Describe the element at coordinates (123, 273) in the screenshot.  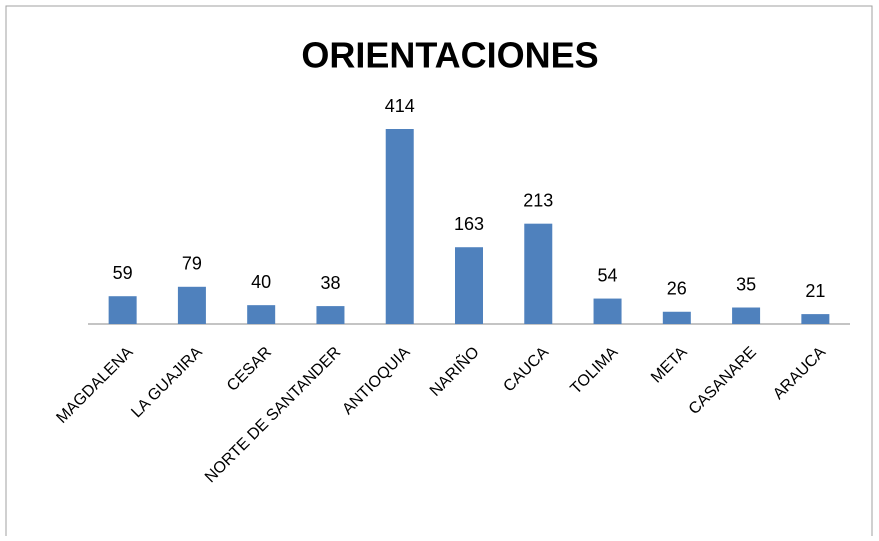
I see `data-label: 59` at that location.